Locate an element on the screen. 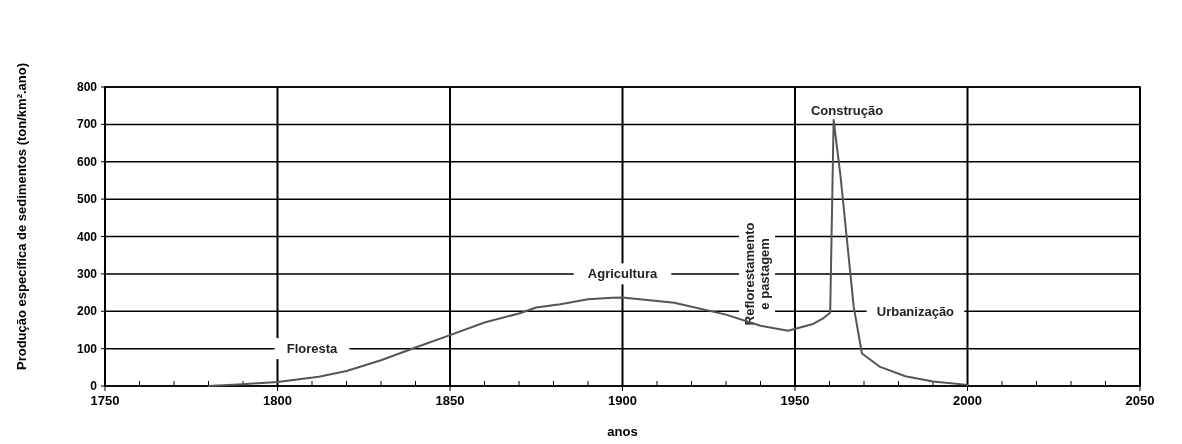 Image resolution: width=1182 pixels, height=444 pixels. y-axis-title: Produção específica de sedimentos (ton/km².ano) is located at coordinates (21, 216).